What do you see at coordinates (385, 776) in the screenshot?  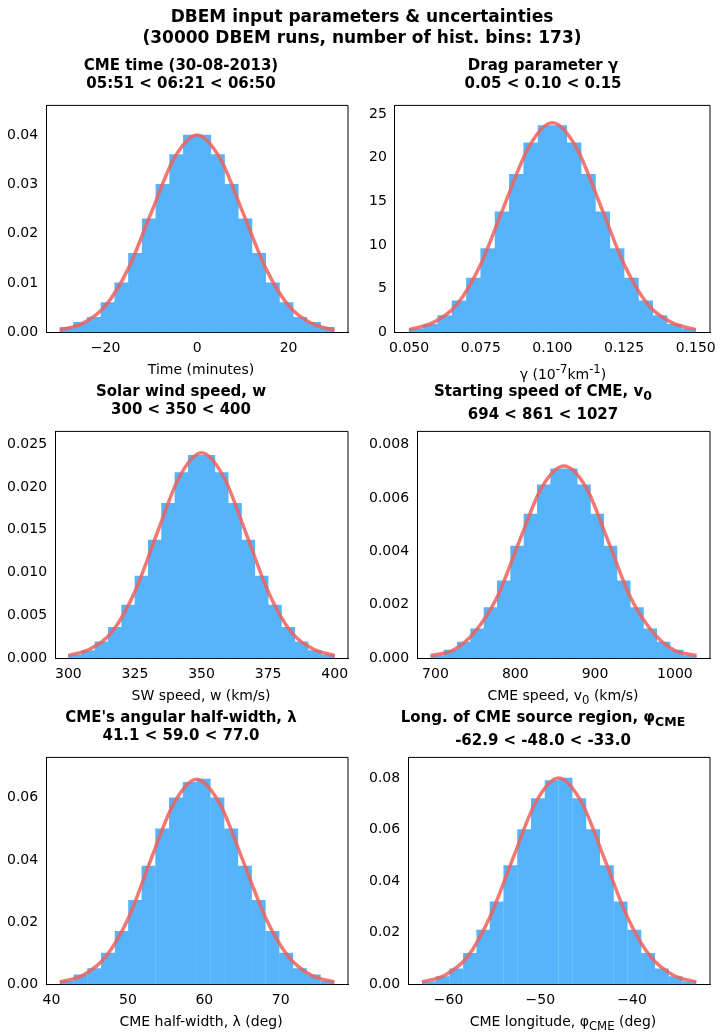 I see `y-tick-label: 0.08` at bounding box center [385, 776].